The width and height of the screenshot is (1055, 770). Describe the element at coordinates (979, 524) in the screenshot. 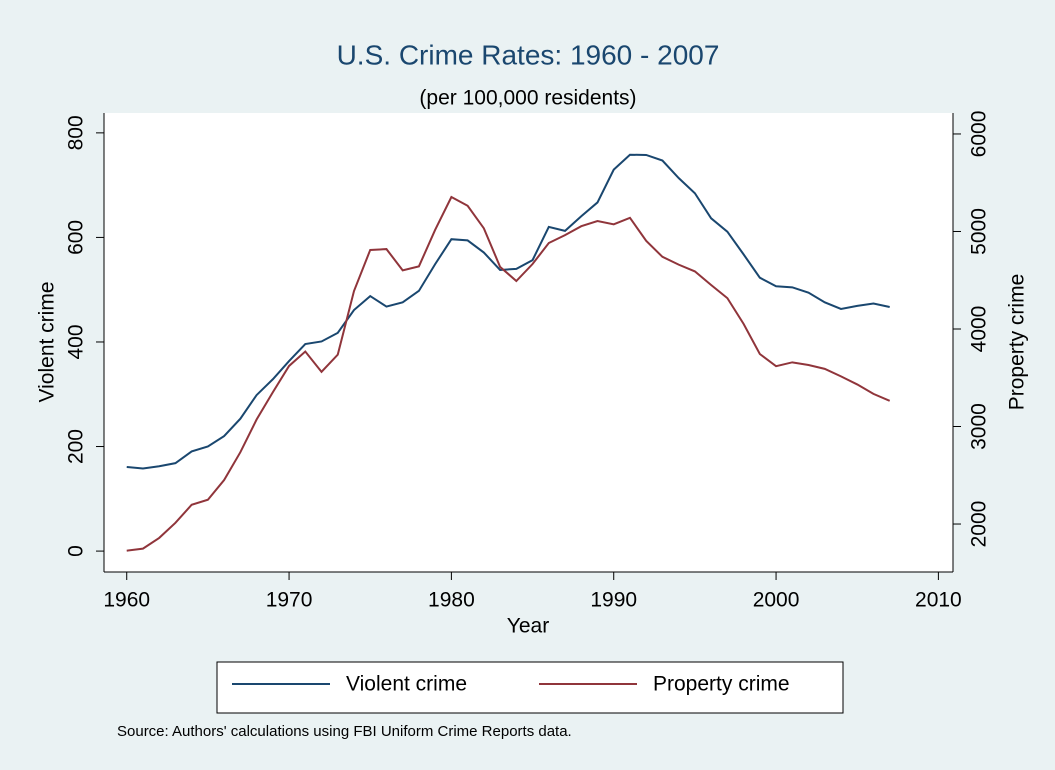

I see `y2-tick-label: 2000` at that location.